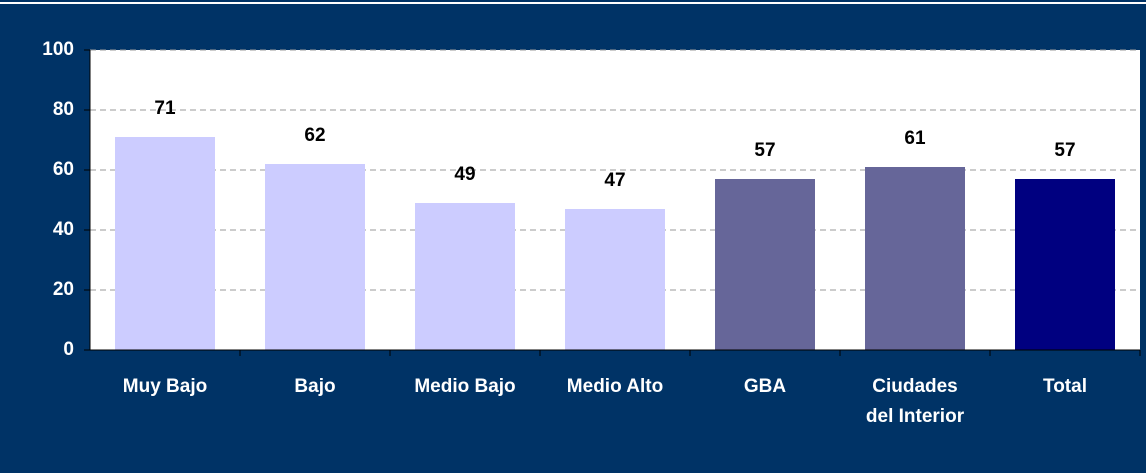  Describe the element at coordinates (63, 229) in the screenshot. I see `y-tick-label: 40` at that location.